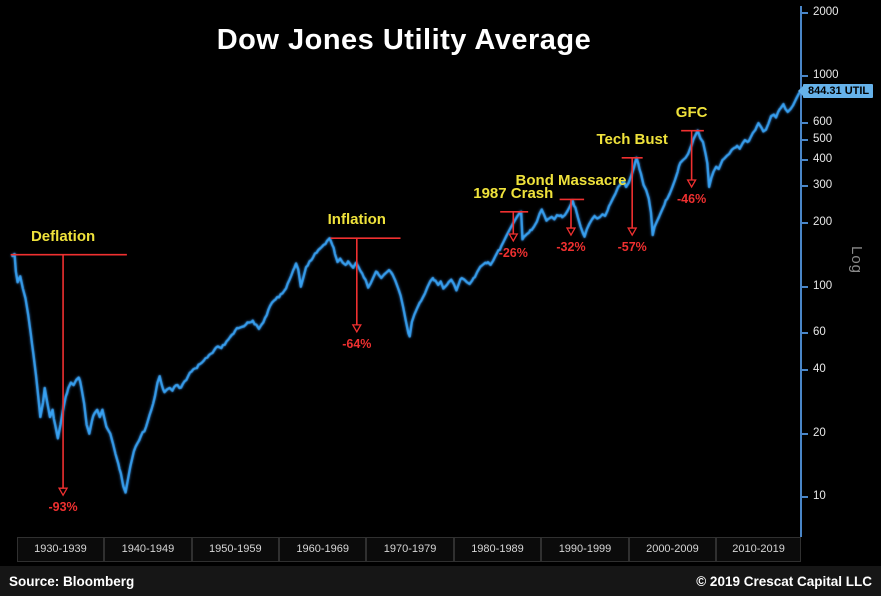  Describe the element at coordinates (823, 222) in the screenshot. I see `y-axis-tick-label: 200` at that location.